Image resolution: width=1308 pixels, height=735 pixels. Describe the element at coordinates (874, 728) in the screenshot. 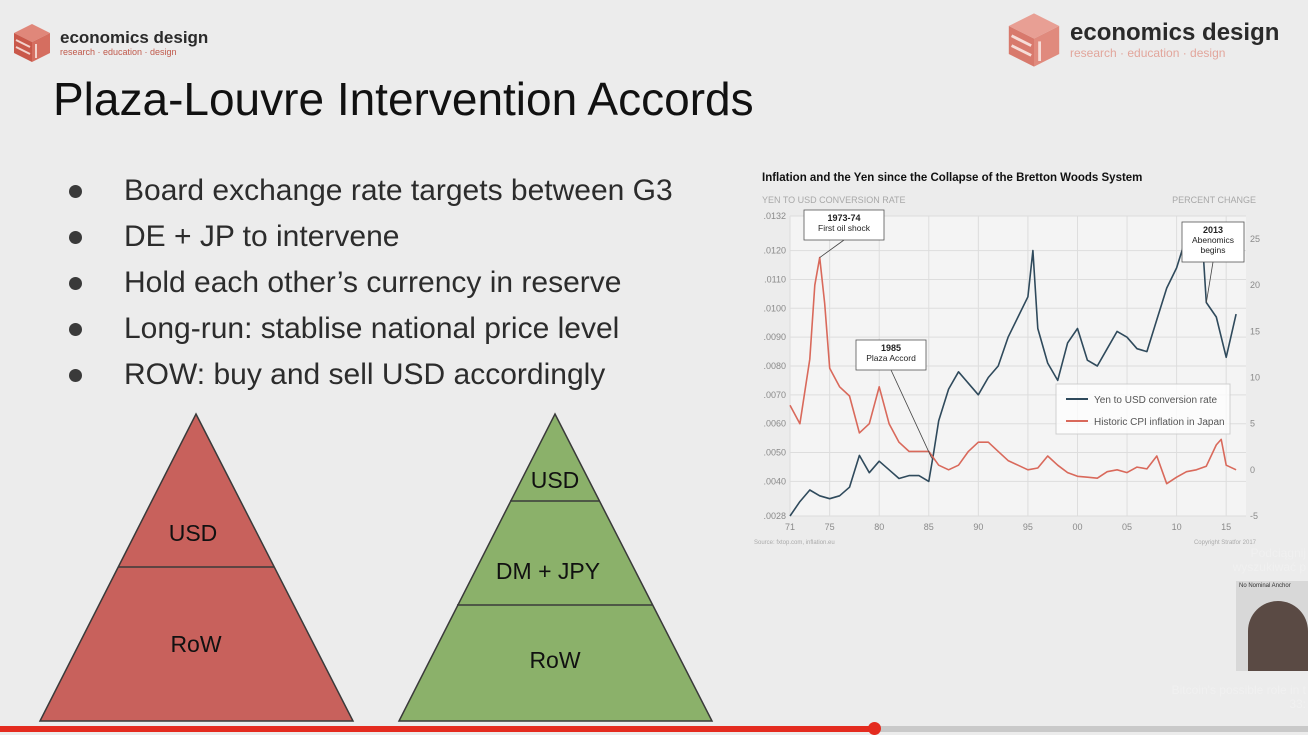

I see `video-scrubber-handle` at that location.